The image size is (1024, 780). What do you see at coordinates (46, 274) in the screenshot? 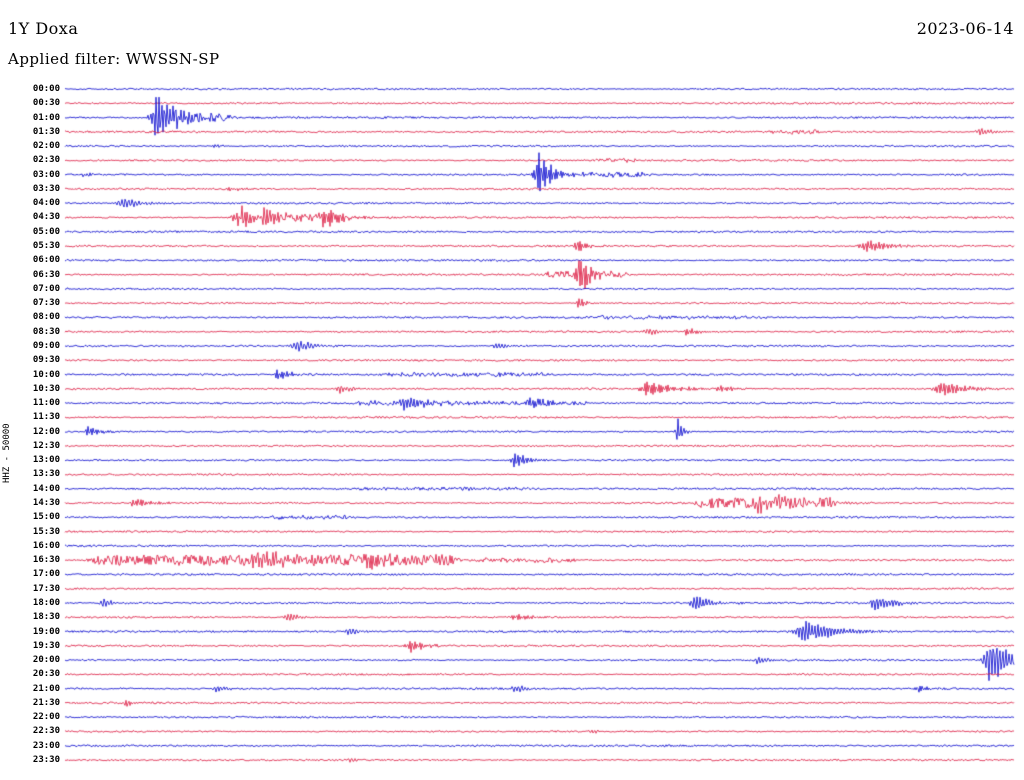
I see `time-label: 06:30` at bounding box center [46, 274].